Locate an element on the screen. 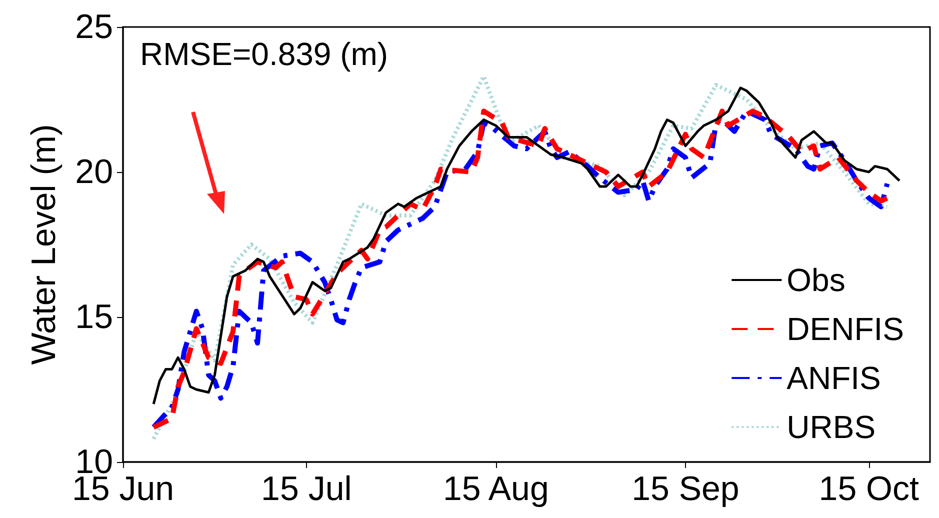 This screenshot has width=939, height=518. x-tick-label: 15 Sep is located at coordinates (686, 489).